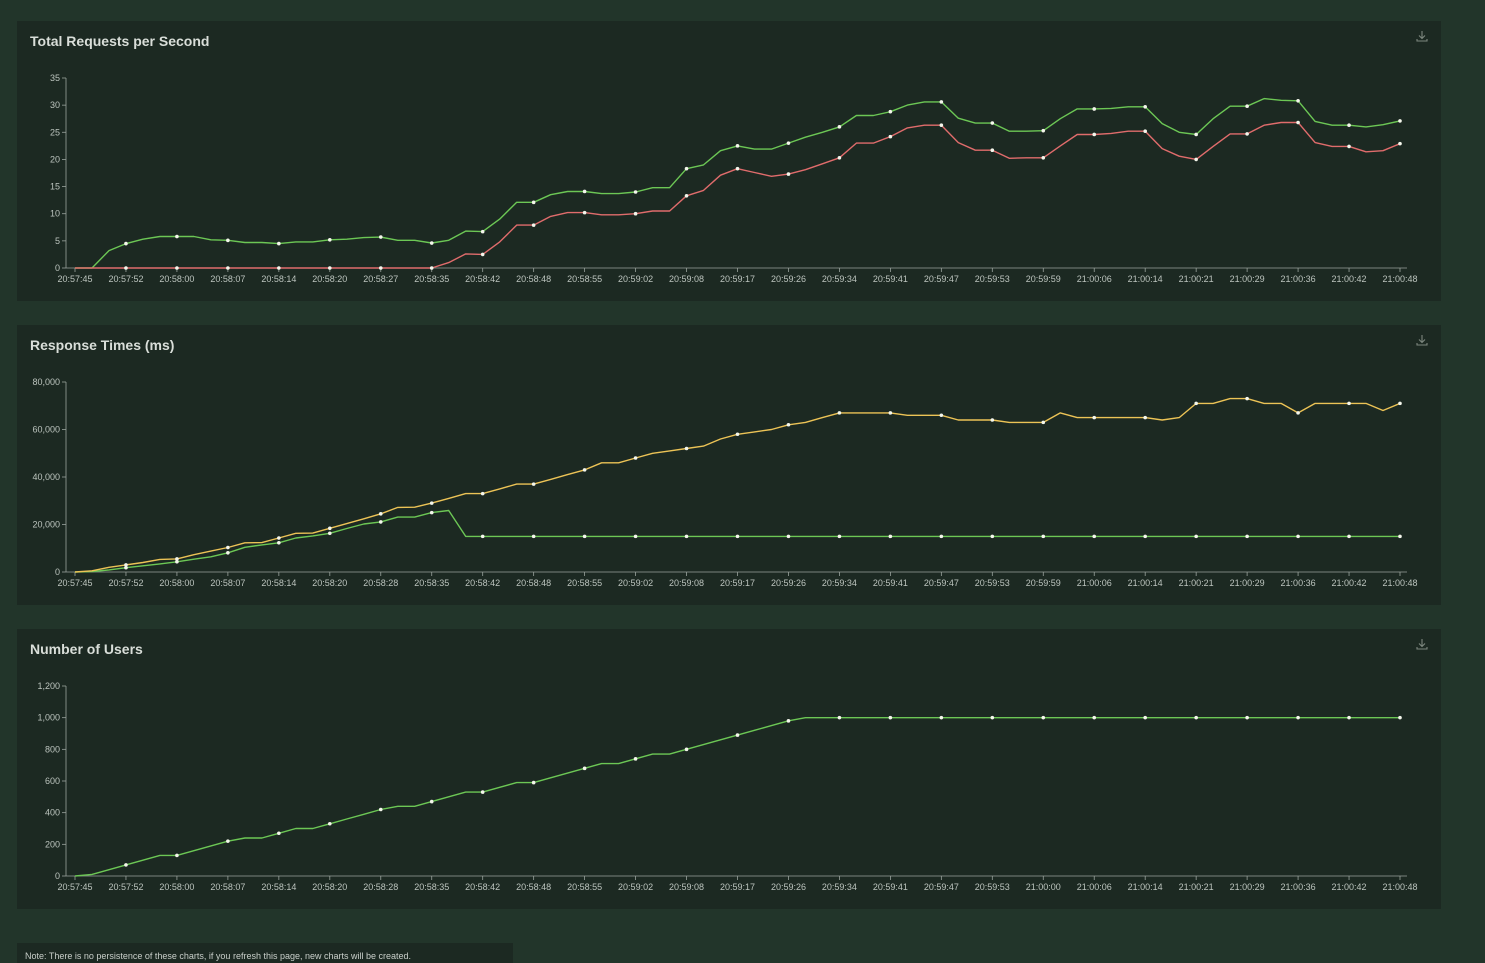 Image resolution: width=1485 pixels, height=963 pixels. Describe the element at coordinates (431, 887) in the screenshot. I see `x-tick-label: 20:58:35` at that location.